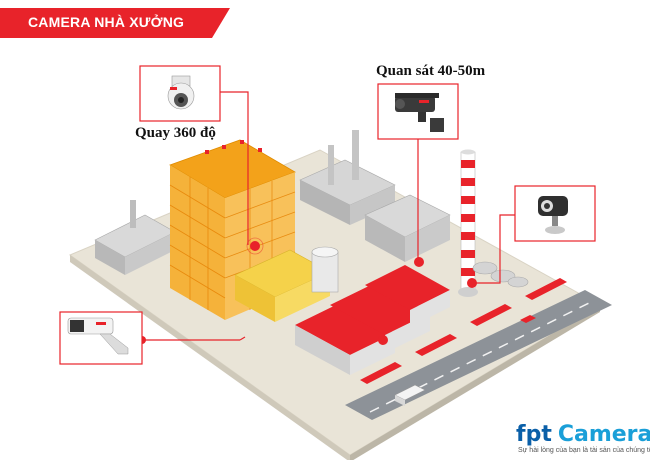 This screenshot has width=650, height=460. What do you see at coordinates (468, 223) in the screenshot?
I see `chimney` at bounding box center [468, 223].